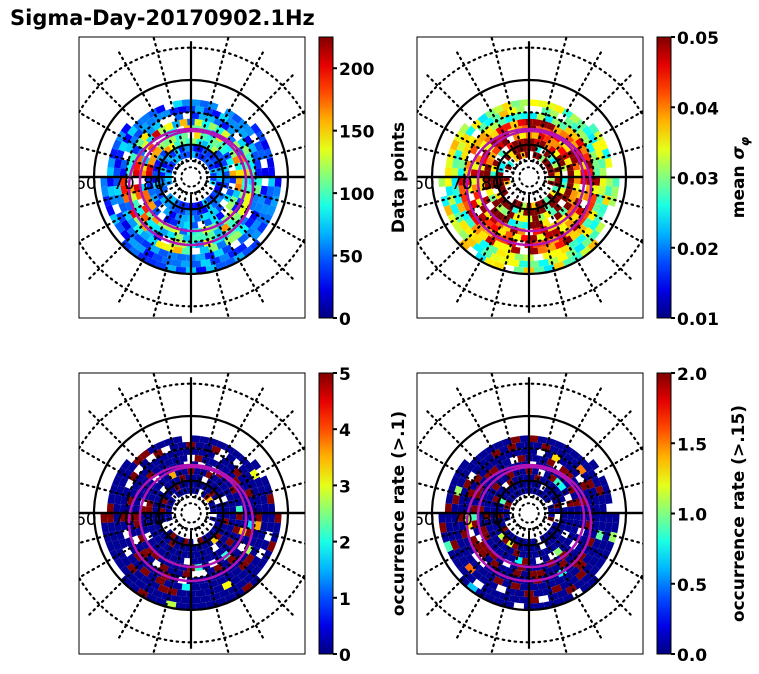  Describe the element at coordinates (86, 520) in the screenshot. I see `latitude-label: 60` at that location.